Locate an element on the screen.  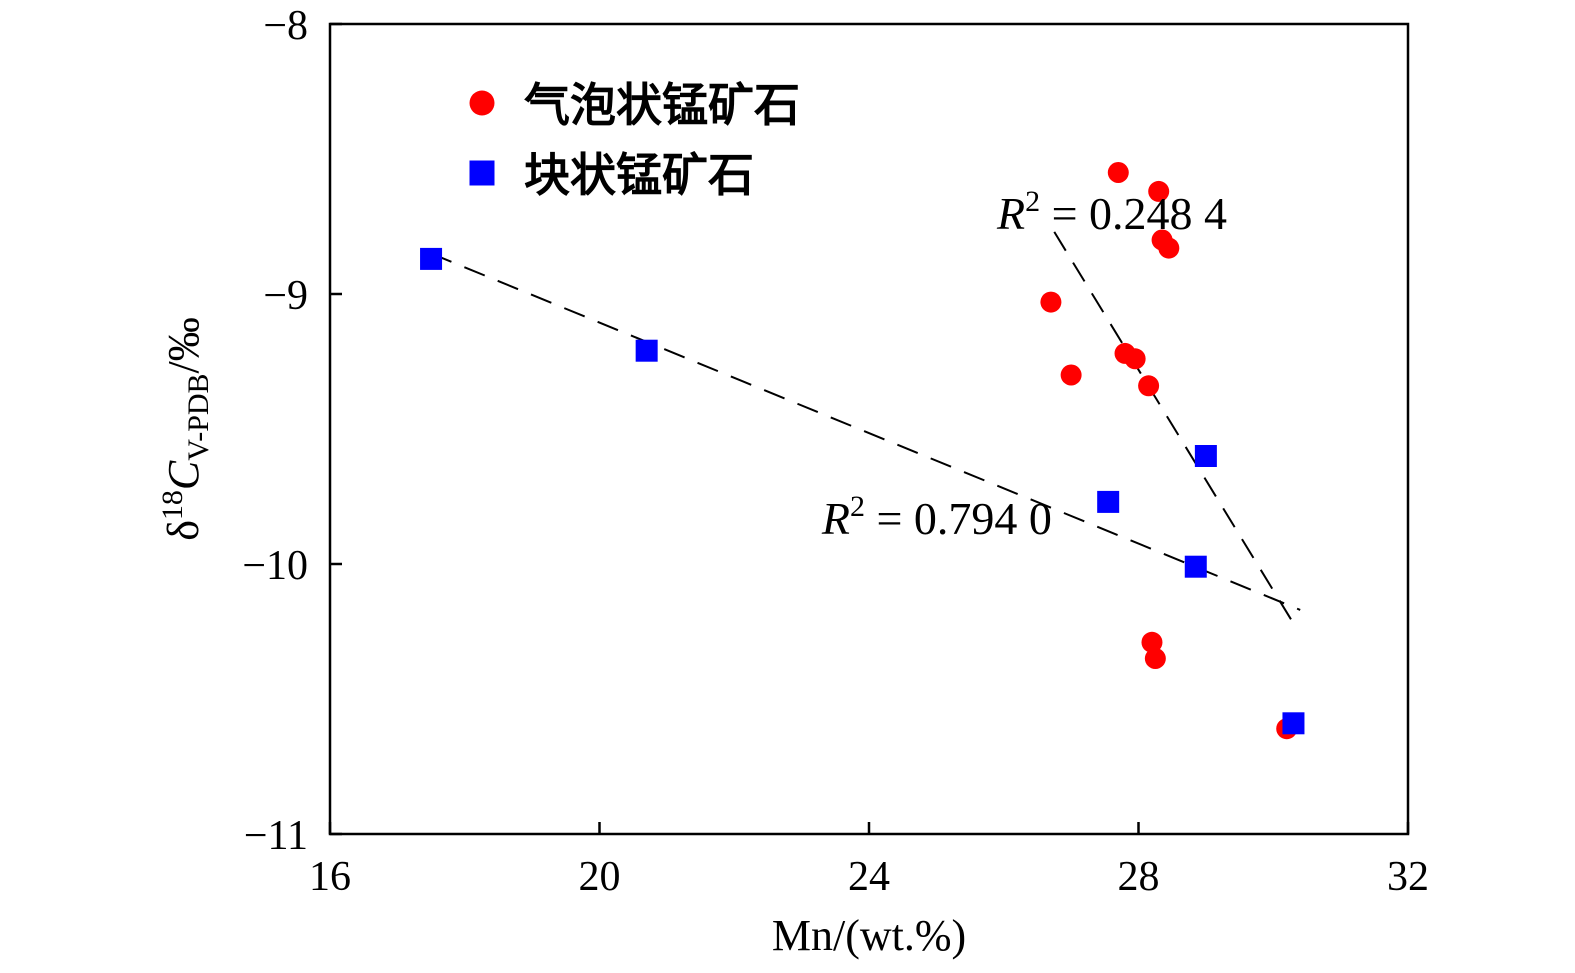
y-tick-label: −11 is located at coordinates (276, 836).